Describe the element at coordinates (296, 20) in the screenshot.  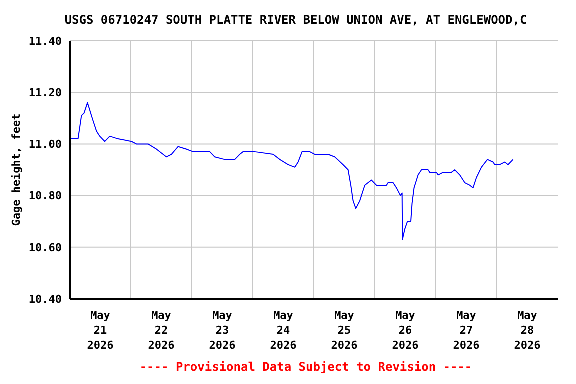
I see `chart-title: USGS 06710247 SOUTH PLATTE RIVER BELOW UNION AVE, AT ENGLEWOOD,C` at that location.